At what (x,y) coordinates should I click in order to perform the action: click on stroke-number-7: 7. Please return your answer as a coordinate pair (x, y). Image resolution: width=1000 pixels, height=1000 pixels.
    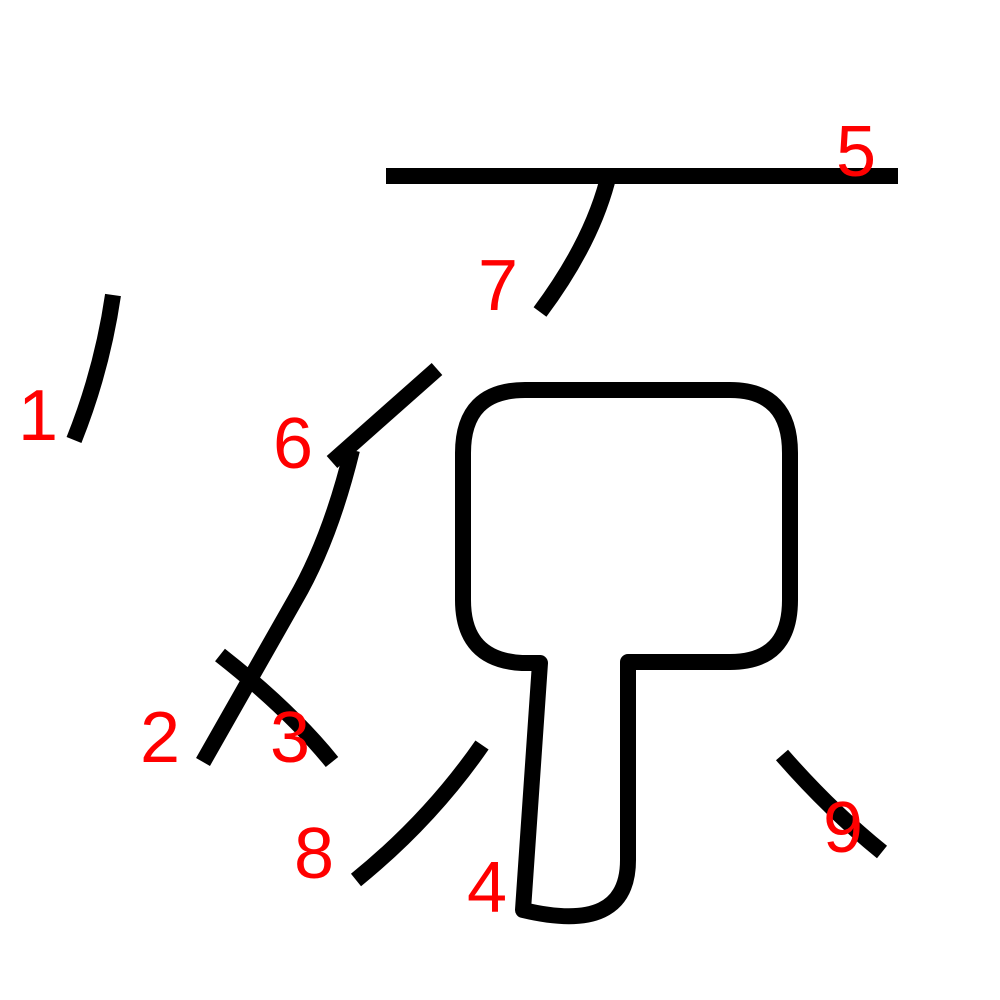
    Looking at the image, I should click on (498, 286).